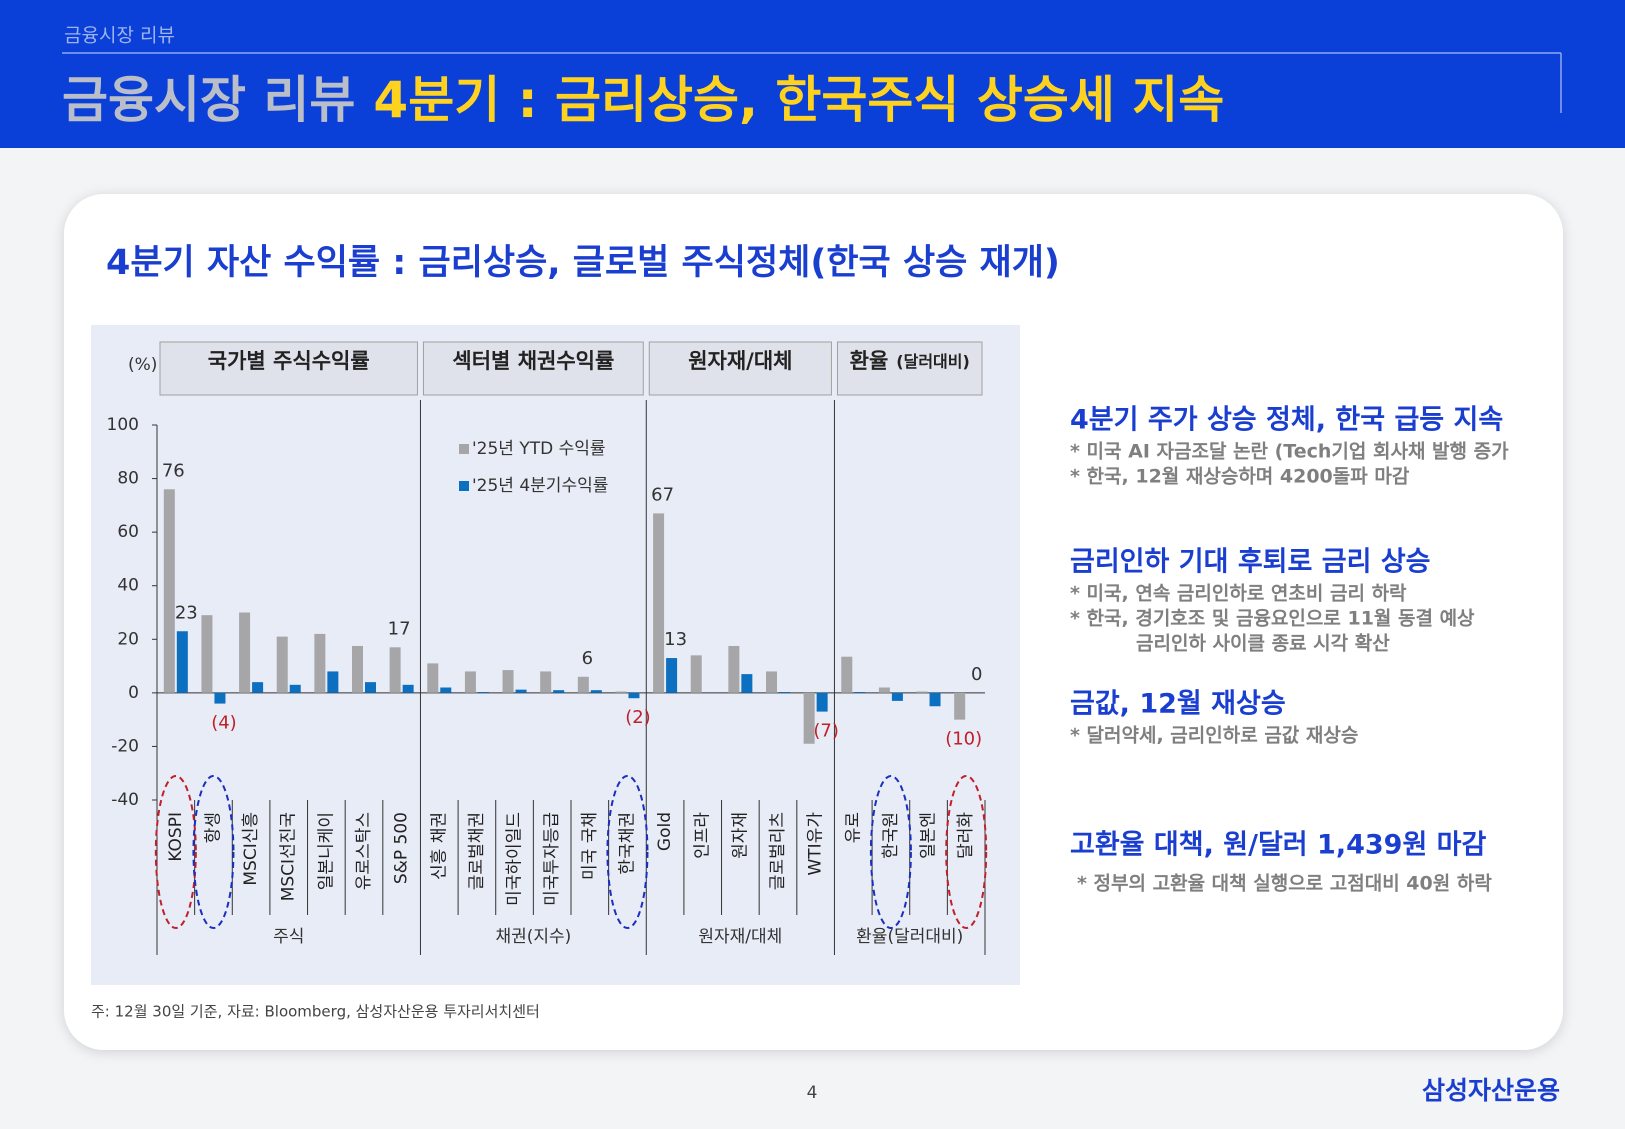 This screenshot has height=1129, width=1625. Describe the element at coordinates (540, 486) in the screenshot. I see `legend-label: '25년 4분기수익률` at that location.